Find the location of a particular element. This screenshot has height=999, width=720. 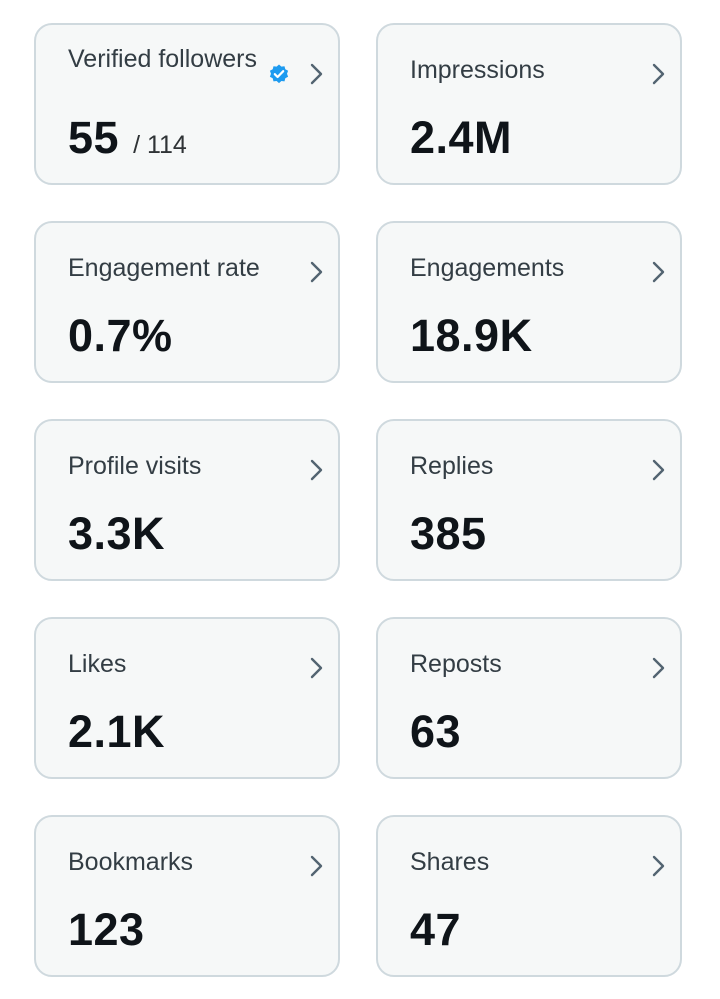

engagement-rate-label: Engagement rate is located at coordinates (164, 268).